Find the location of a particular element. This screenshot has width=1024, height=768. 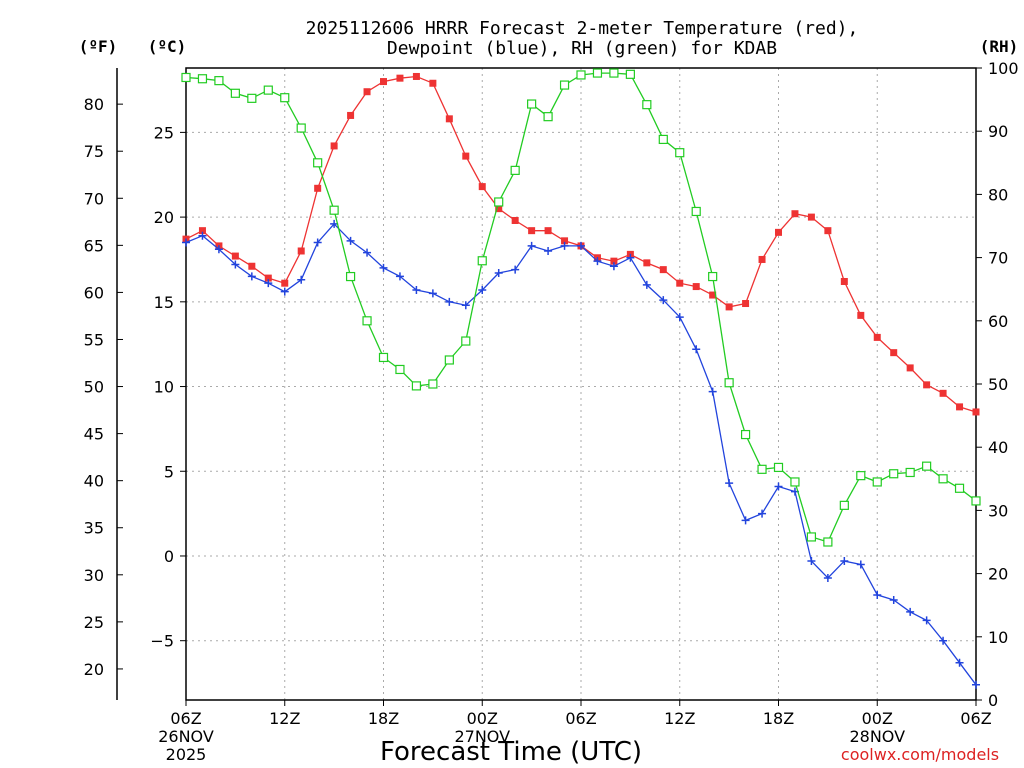

x-tick-date: 28NOV is located at coordinates (877, 736).